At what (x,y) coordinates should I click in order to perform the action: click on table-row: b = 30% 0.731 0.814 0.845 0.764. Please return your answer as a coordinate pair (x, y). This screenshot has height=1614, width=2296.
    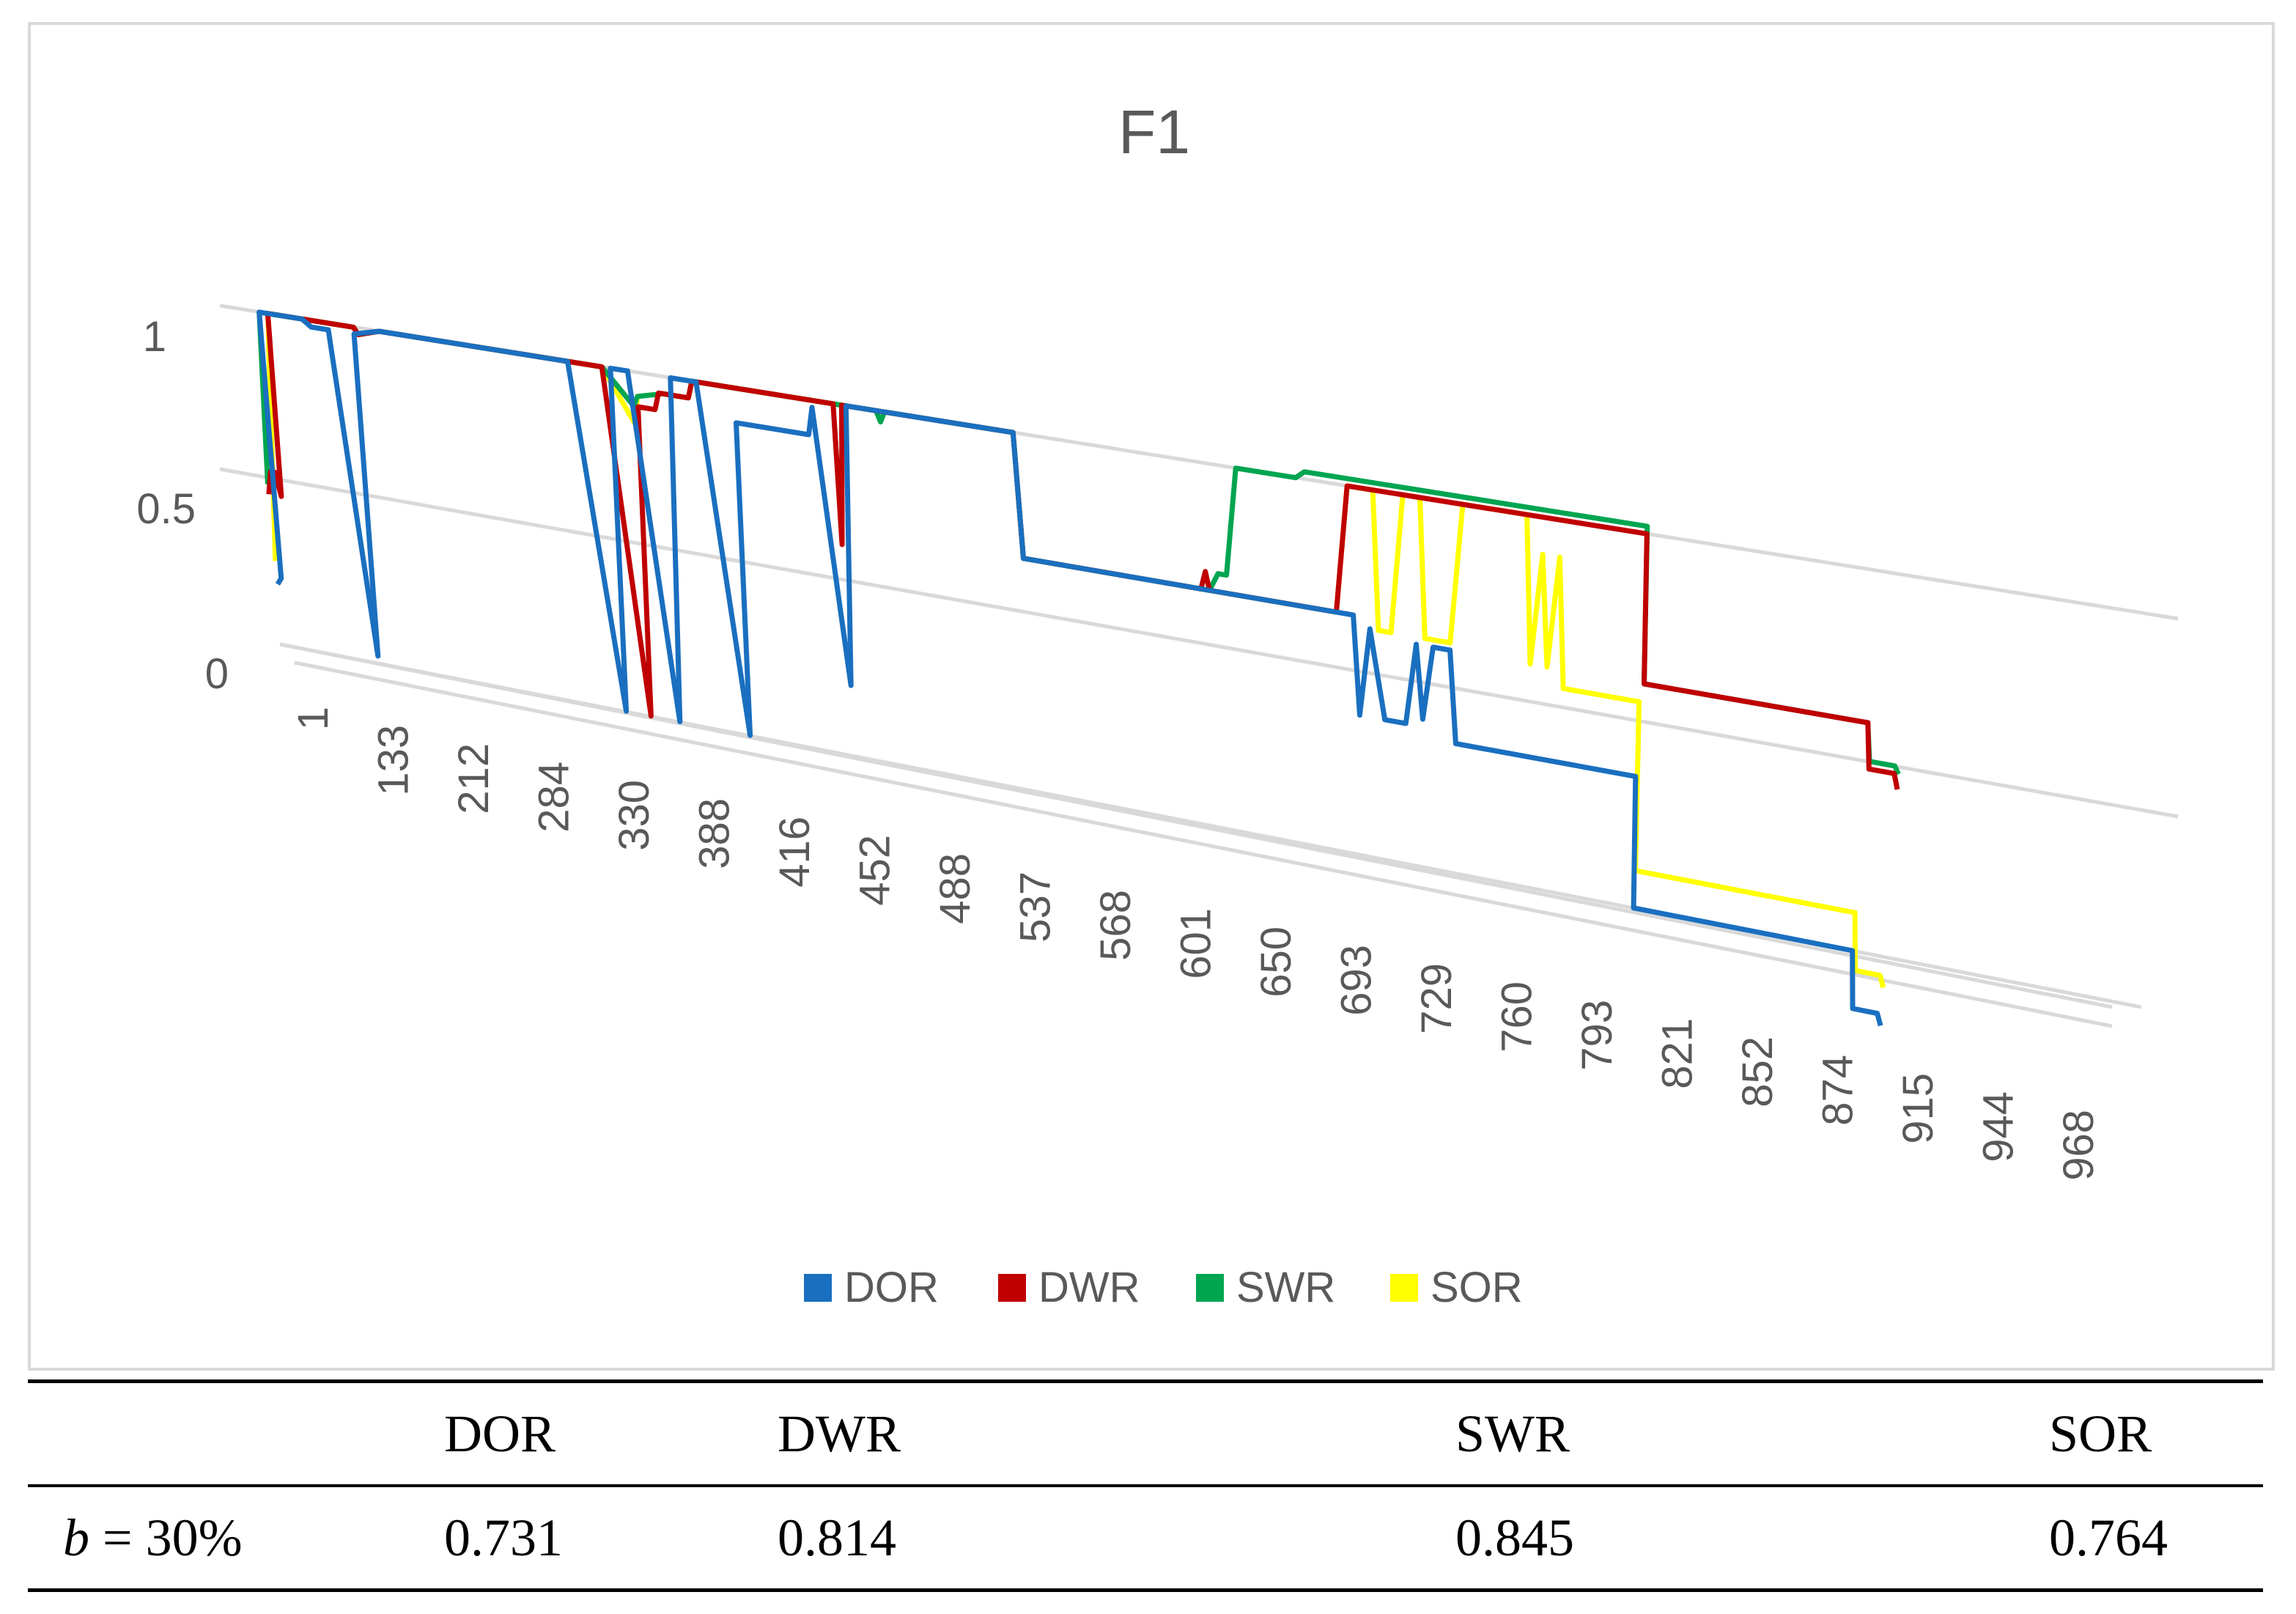
    Looking at the image, I should click on (1145, 1539).